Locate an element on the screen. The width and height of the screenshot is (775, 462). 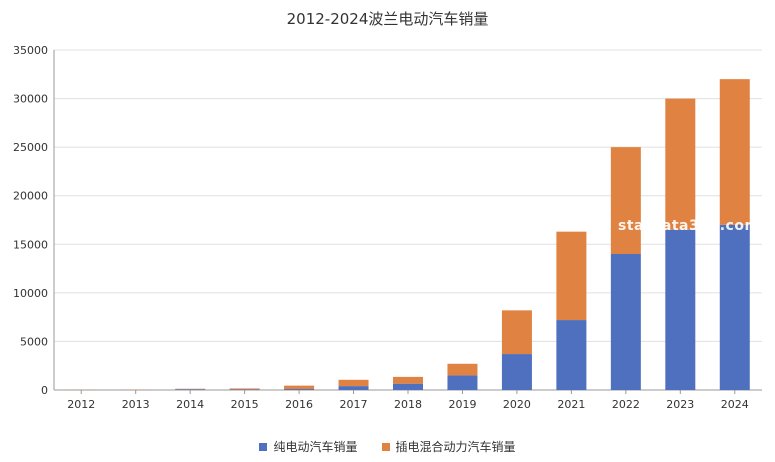
x-tick-label: 2018 is located at coordinates (408, 404).